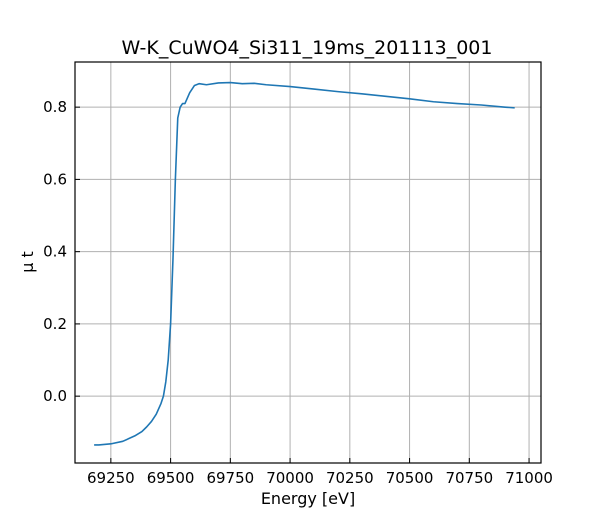  What do you see at coordinates (529, 478) in the screenshot?
I see `x-tick-label: 71000` at bounding box center [529, 478].